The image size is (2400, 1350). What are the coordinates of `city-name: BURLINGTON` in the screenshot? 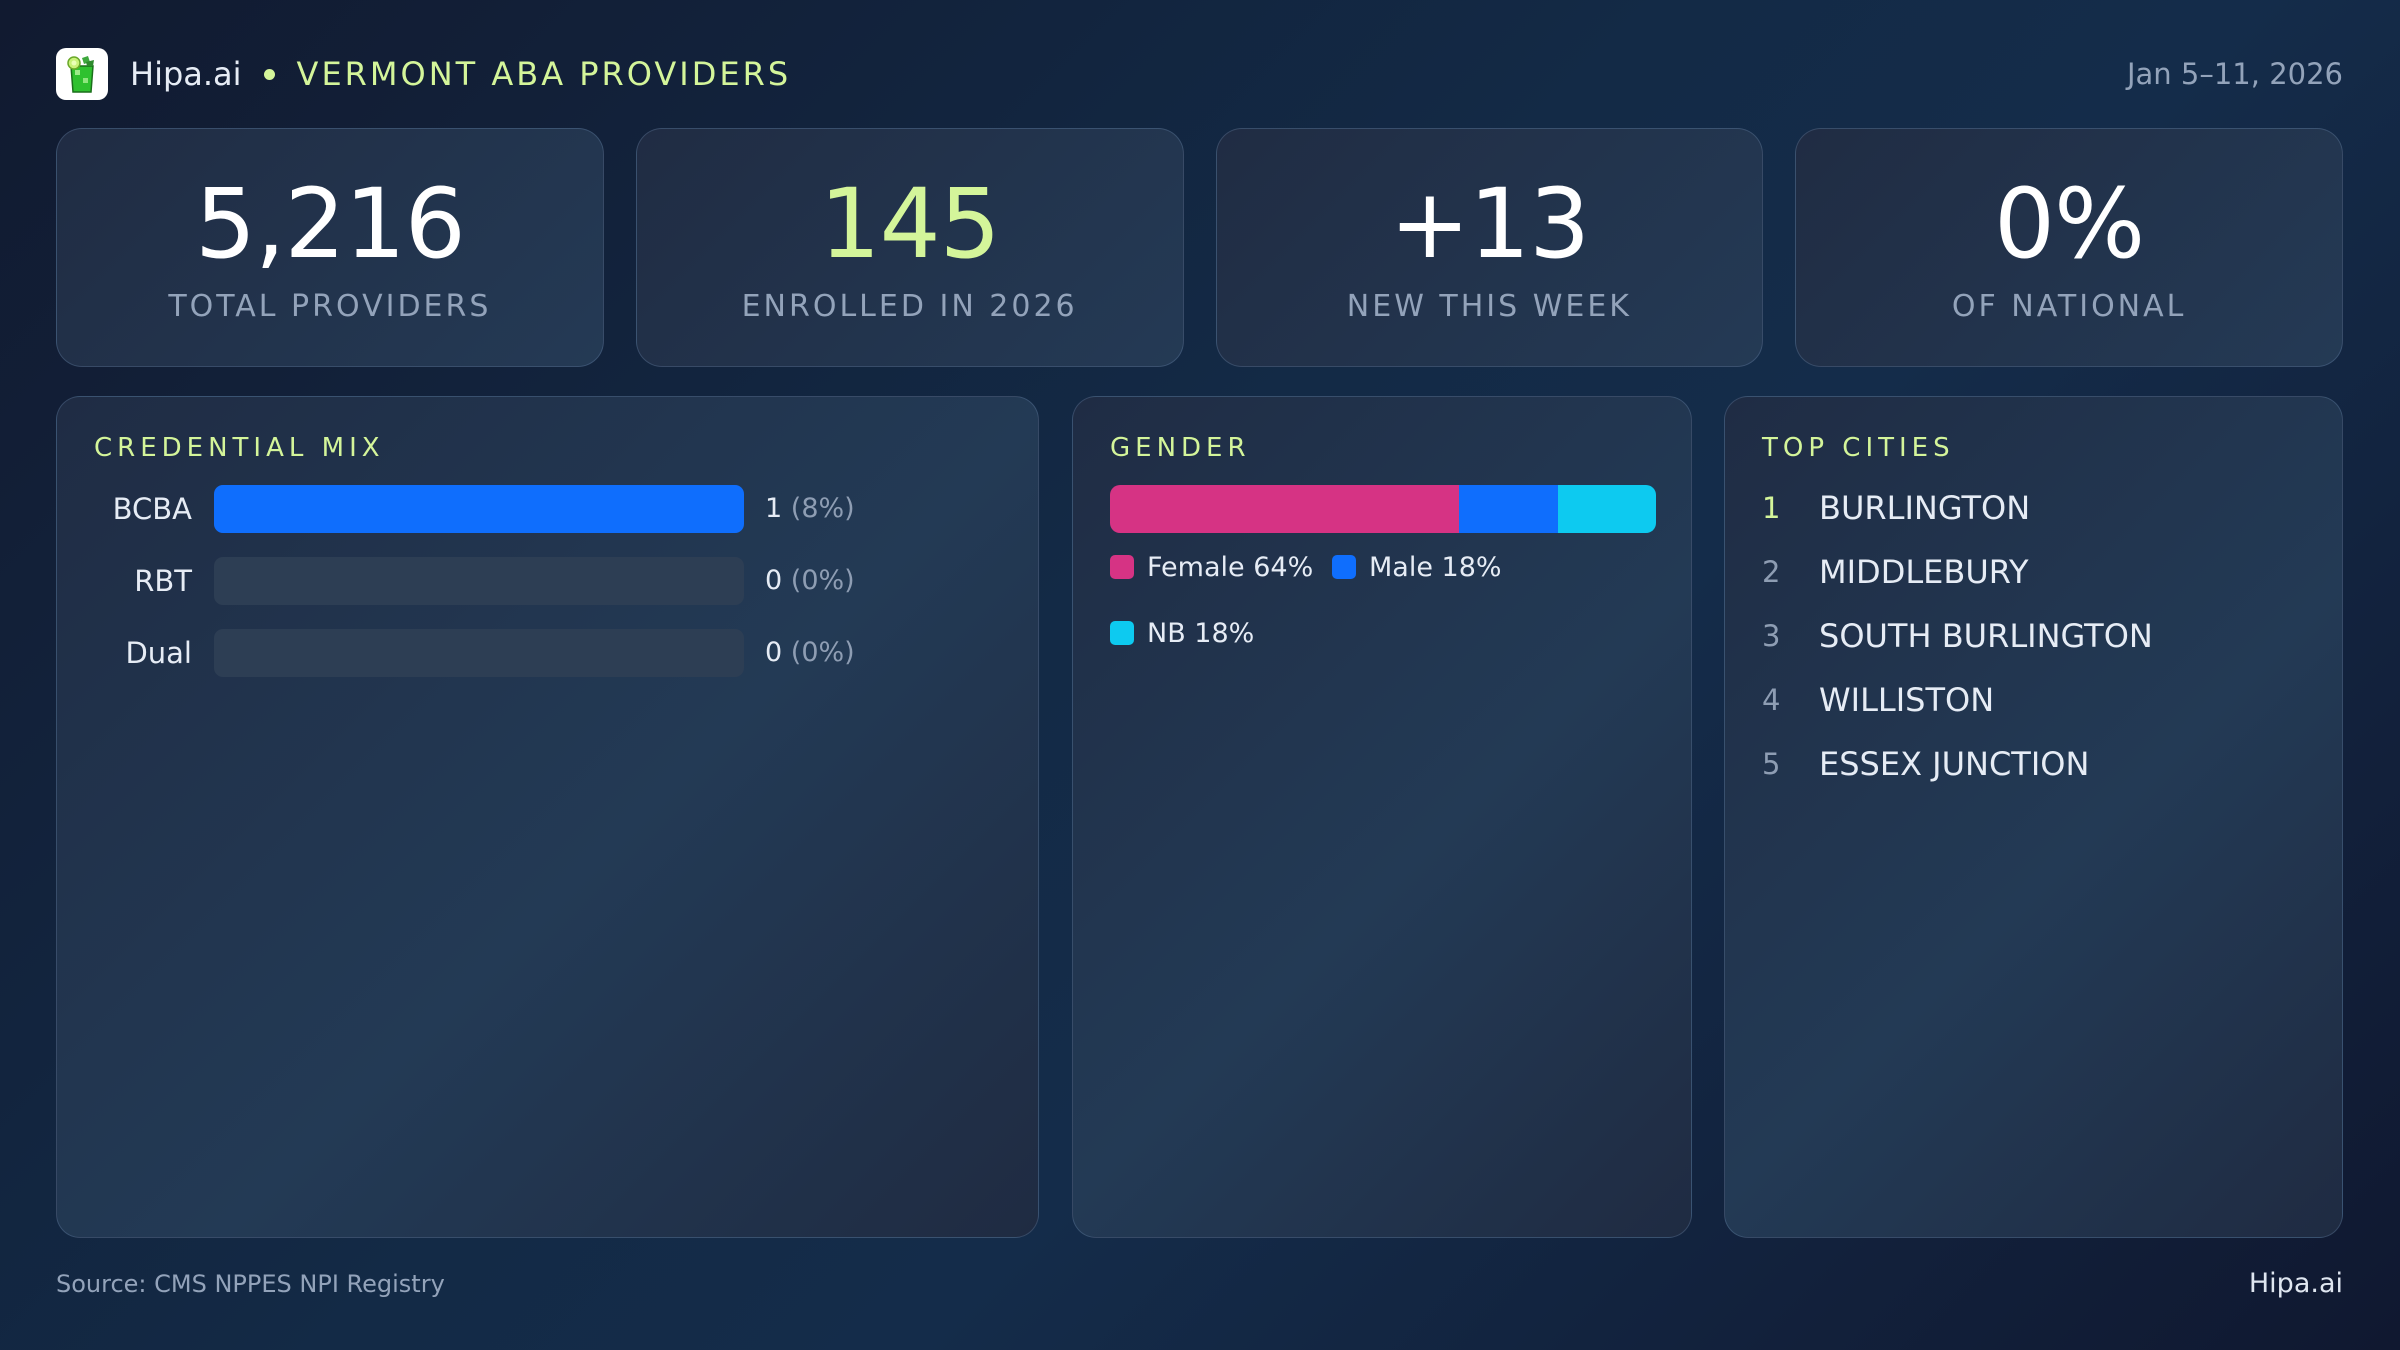 It's located at (1925, 508).